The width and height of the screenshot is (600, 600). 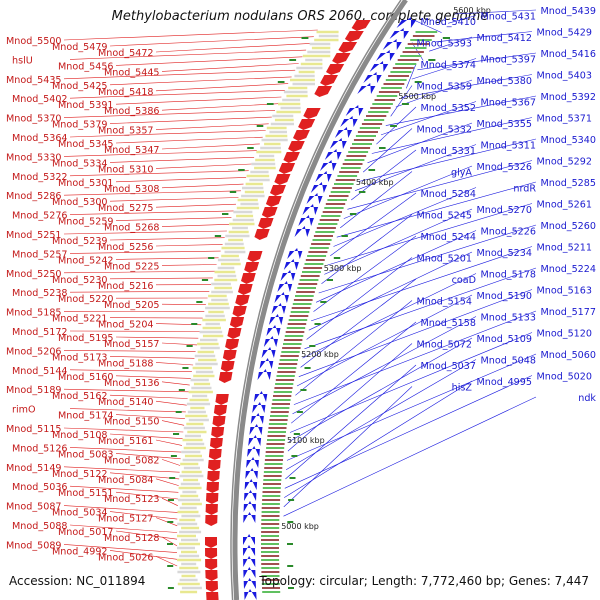 What do you see at coordinates (40, 138) in the screenshot?
I see `gene-label-left: Mnod_5364` at bounding box center [40, 138].